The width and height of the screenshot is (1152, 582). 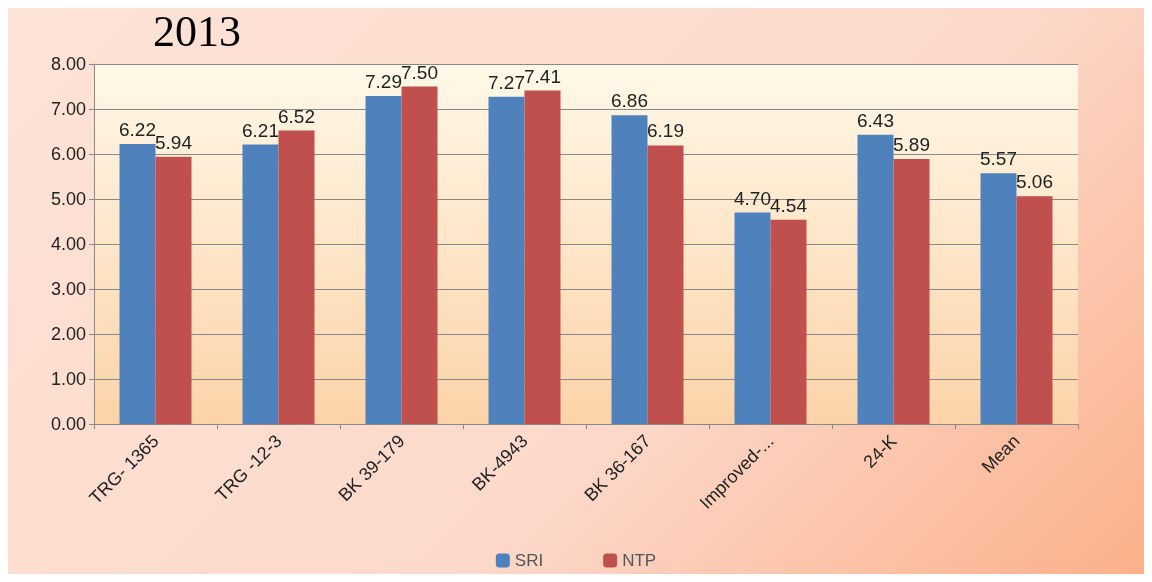 What do you see at coordinates (174, 142) in the screenshot?
I see `data-label: 5.94` at bounding box center [174, 142].